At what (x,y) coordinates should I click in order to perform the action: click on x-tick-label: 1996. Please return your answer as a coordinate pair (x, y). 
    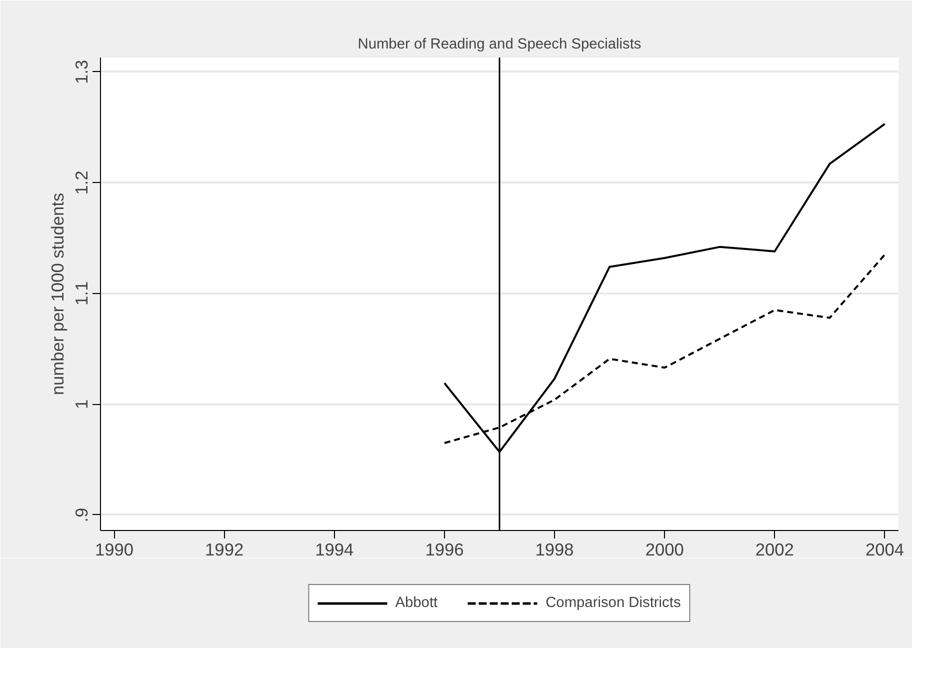
    Looking at the image, I should click on (444, 550).